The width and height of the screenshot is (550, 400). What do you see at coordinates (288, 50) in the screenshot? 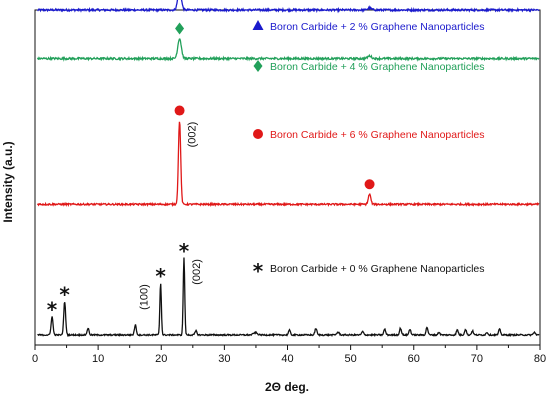
I see `series-line-4pct` at bounding box center [288, 50].